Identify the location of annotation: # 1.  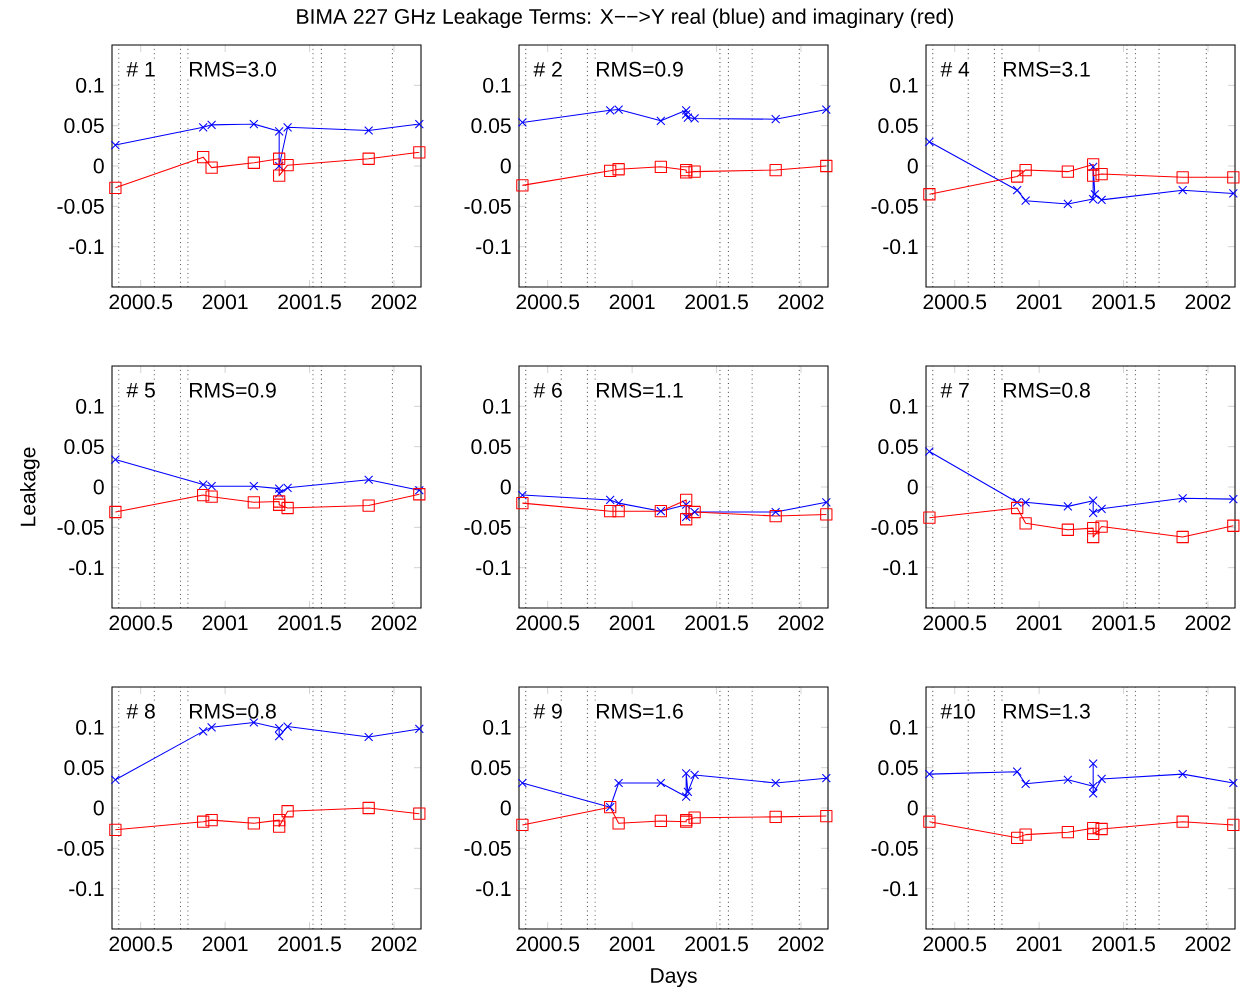
(140, 69).